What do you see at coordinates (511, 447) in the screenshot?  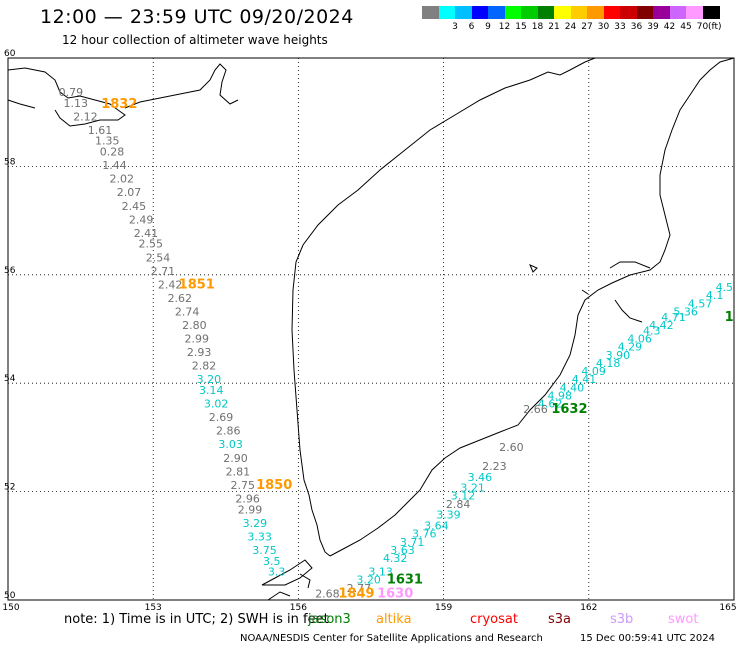 I see `wave-height-reading: 2.60` at bounding box center [511, 447].